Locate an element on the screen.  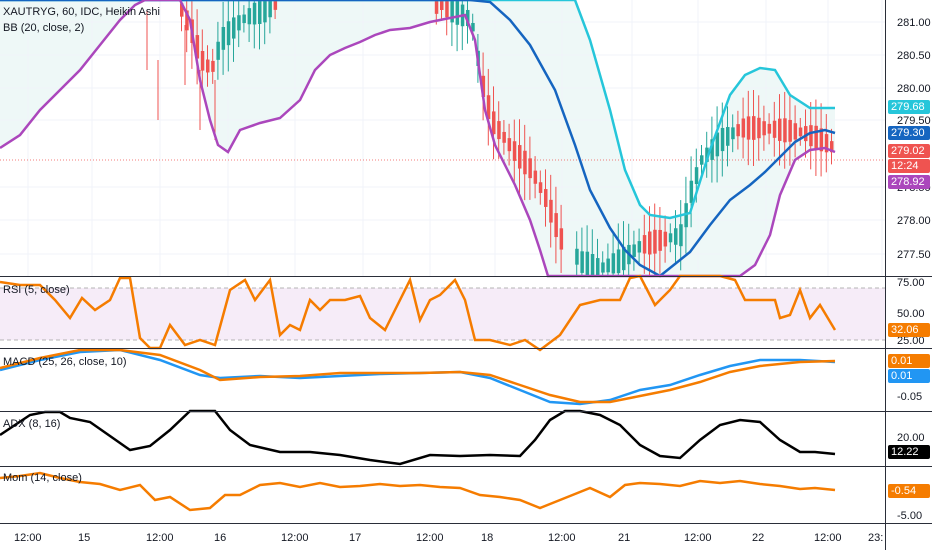
time-tick: 22 is located at coordinates (758, 538).